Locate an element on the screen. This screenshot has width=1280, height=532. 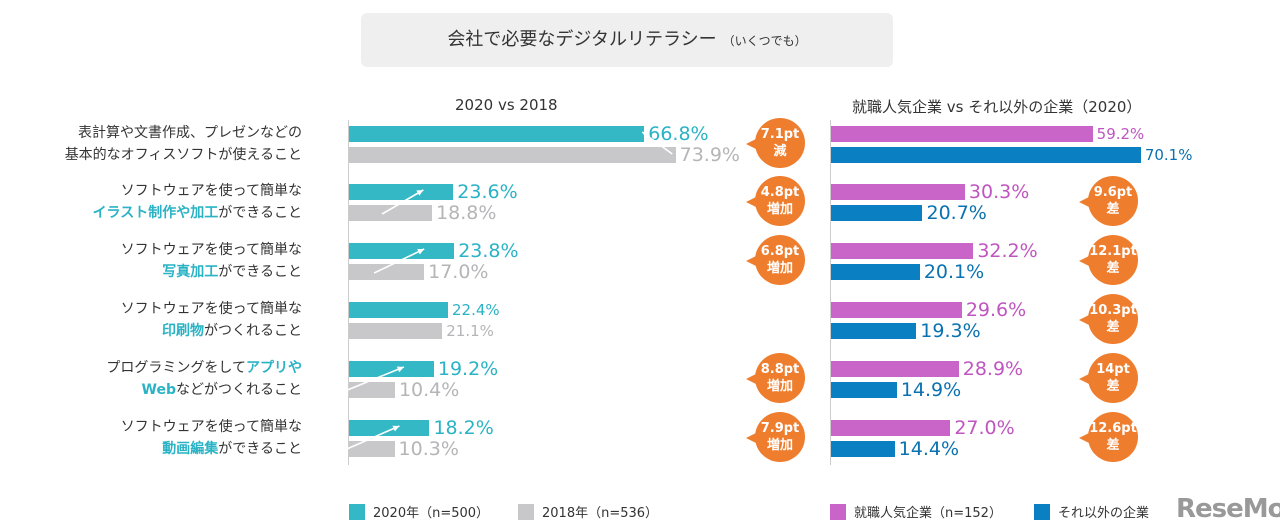
data-label: 23.8% is located at coordinates (488, 251).